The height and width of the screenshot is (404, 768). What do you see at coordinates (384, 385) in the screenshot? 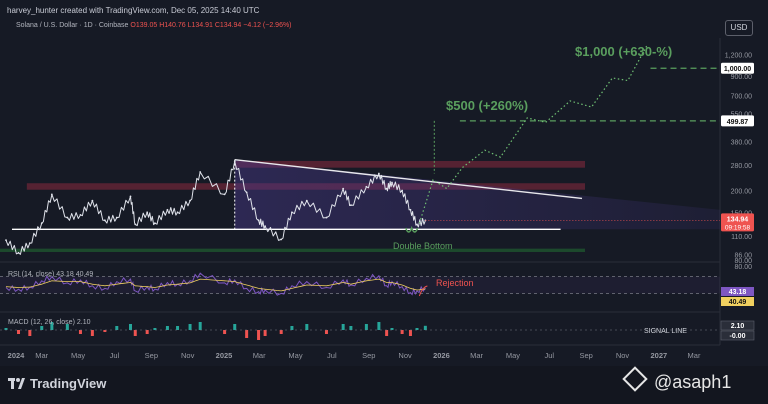
I see `footer-bar` at bounding box center [384, 385].